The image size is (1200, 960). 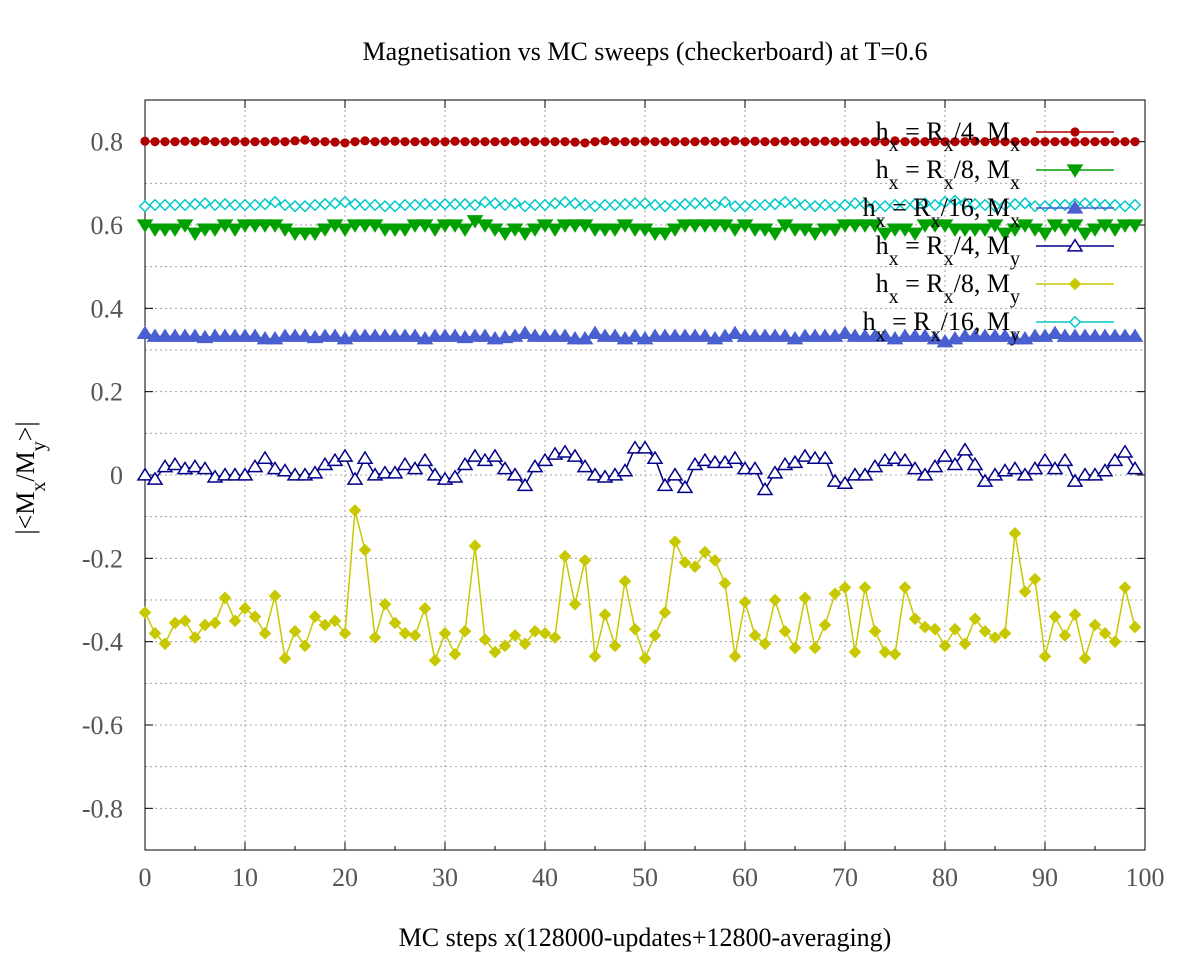 What do you see at coordinates (995, 174) in the screenshot?
I see `legend-item: hx = Rx/8, Mx` at bounding box center [995, 174].